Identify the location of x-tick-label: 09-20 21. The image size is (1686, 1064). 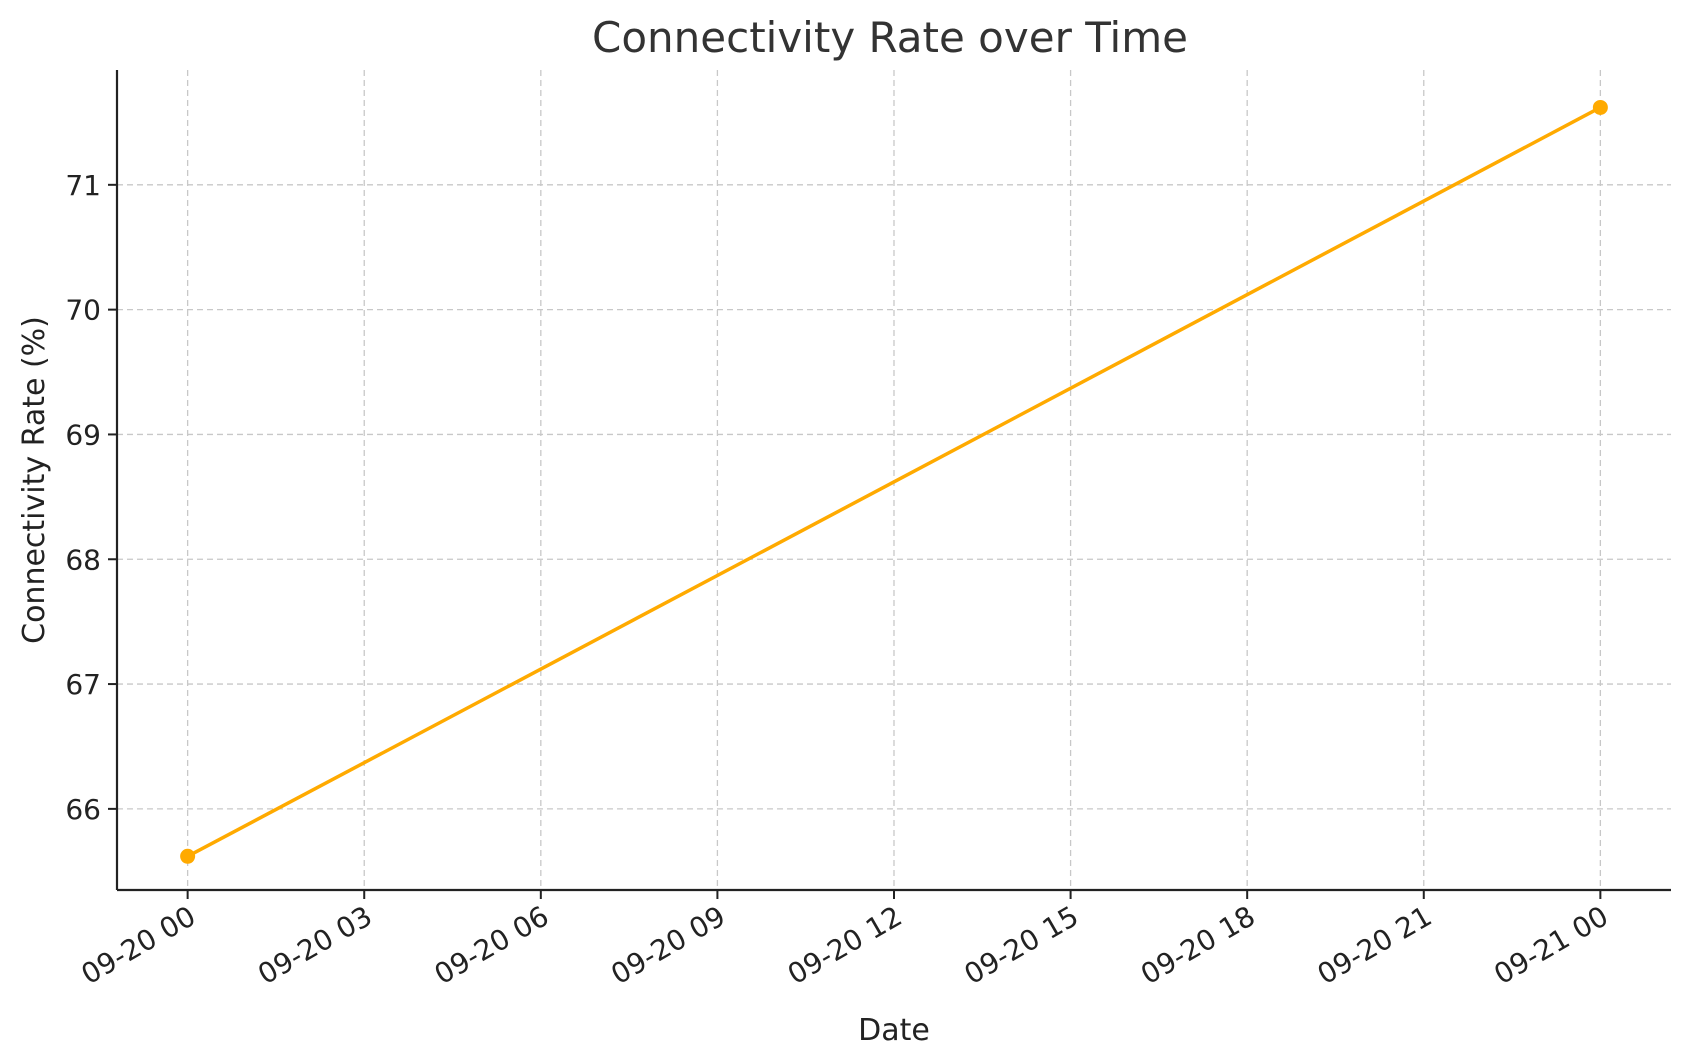
(1375, 945).